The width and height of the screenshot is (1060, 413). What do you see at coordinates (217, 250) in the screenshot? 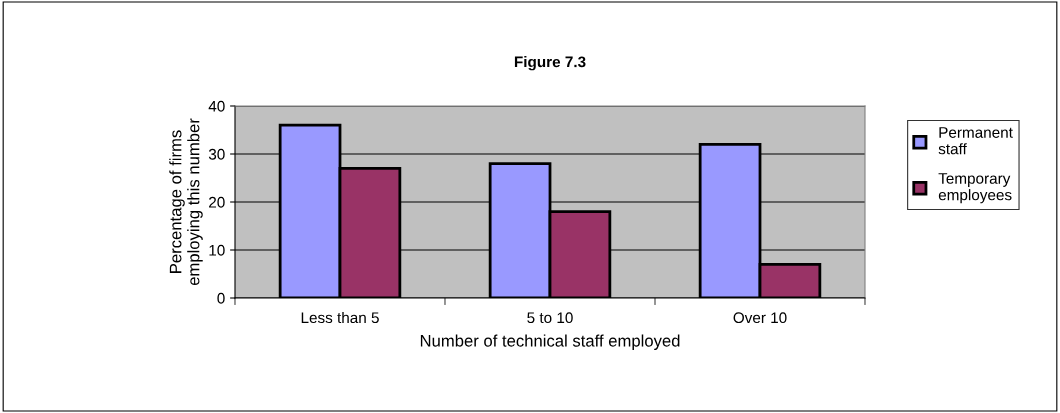
I see `y-tick-label: 10` at bounding box center [217, 250].